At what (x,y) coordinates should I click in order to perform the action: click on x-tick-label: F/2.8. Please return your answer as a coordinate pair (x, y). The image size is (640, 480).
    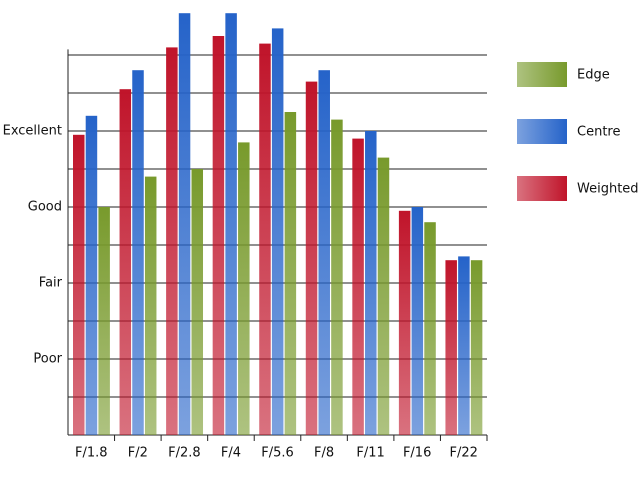
    Looking at the image, I should click on (184, 453).